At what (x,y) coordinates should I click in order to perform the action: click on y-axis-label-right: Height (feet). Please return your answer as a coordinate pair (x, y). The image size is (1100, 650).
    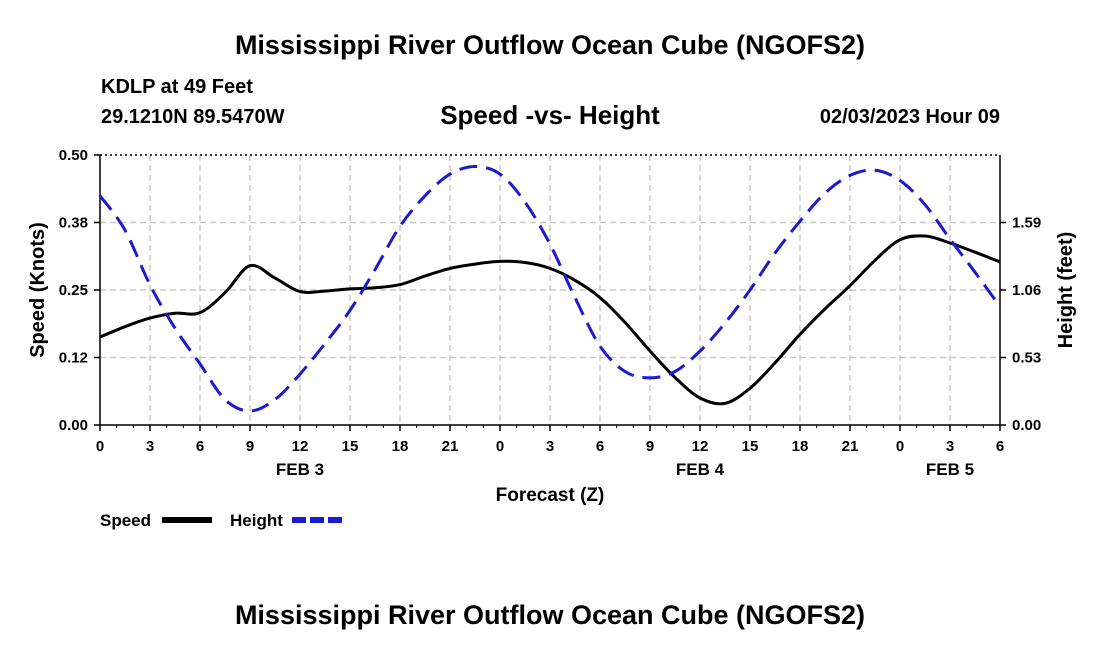
    Looking at the image, I should click on (1066, 290).